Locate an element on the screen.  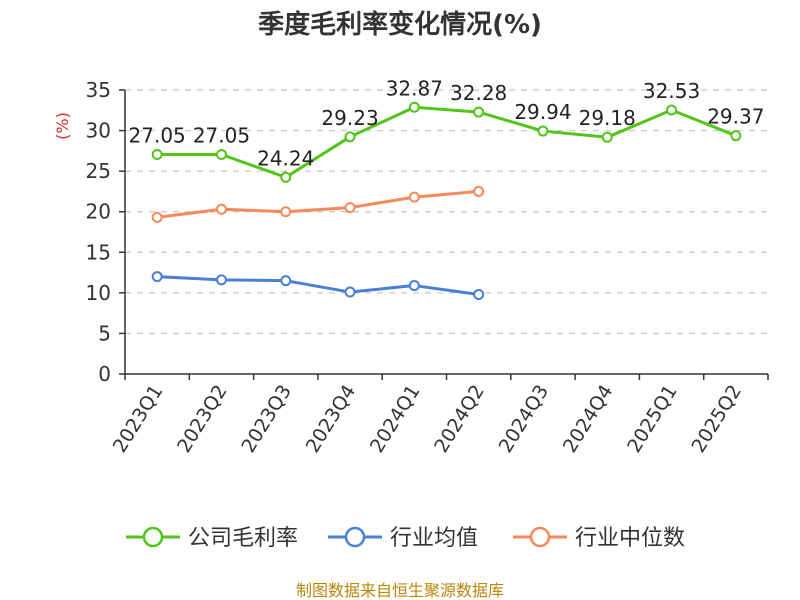
legend-item-label: 公司毛利率 is located at coordinates (243, 538).